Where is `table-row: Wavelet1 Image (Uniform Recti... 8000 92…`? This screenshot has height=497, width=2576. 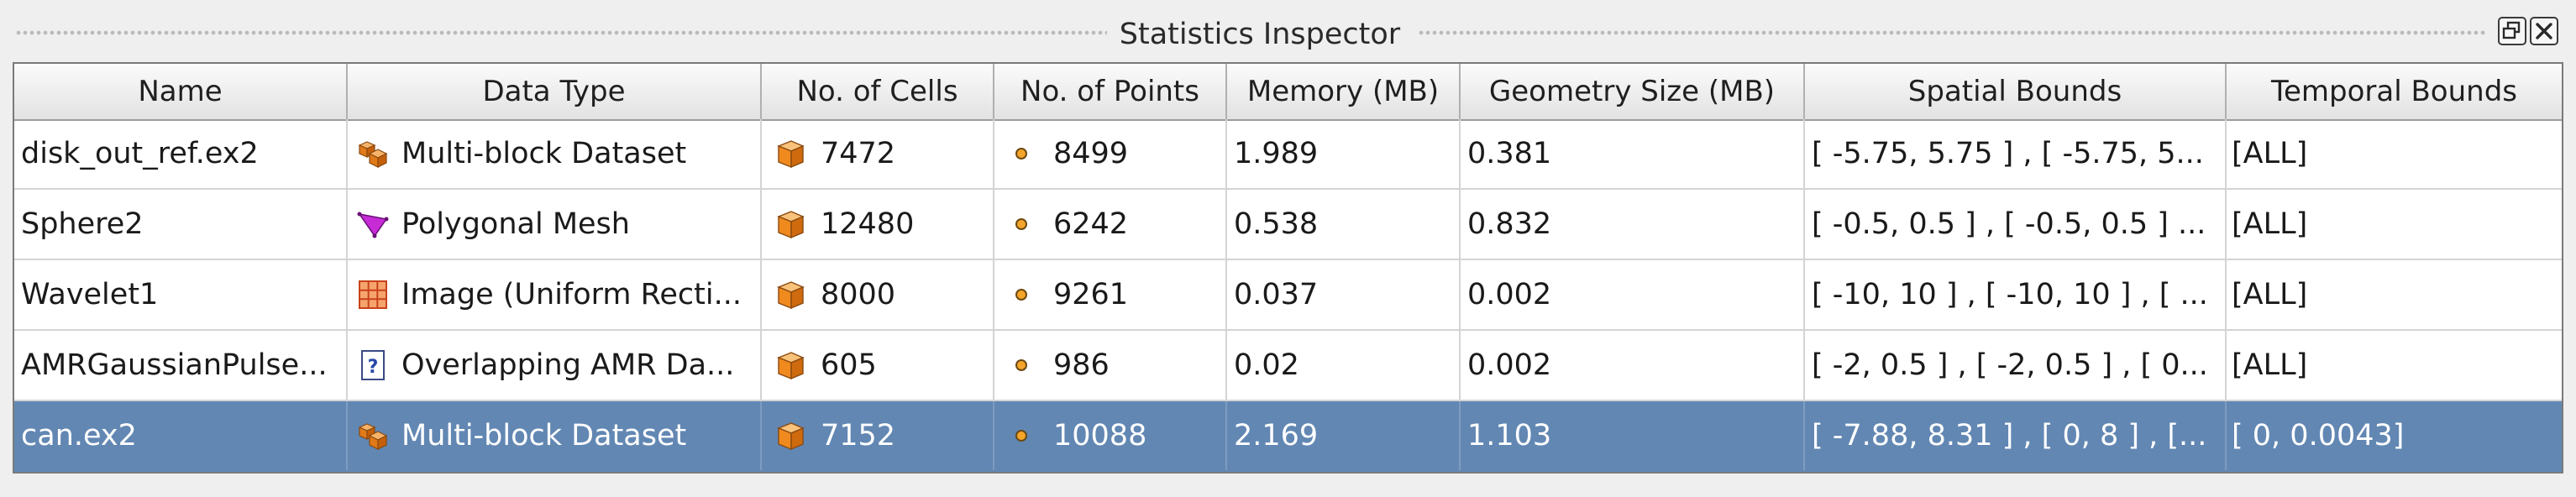
table-row: Wavelet1 Image (Uniform Recti... 8000 92… is located at coordinates (1288, 295).